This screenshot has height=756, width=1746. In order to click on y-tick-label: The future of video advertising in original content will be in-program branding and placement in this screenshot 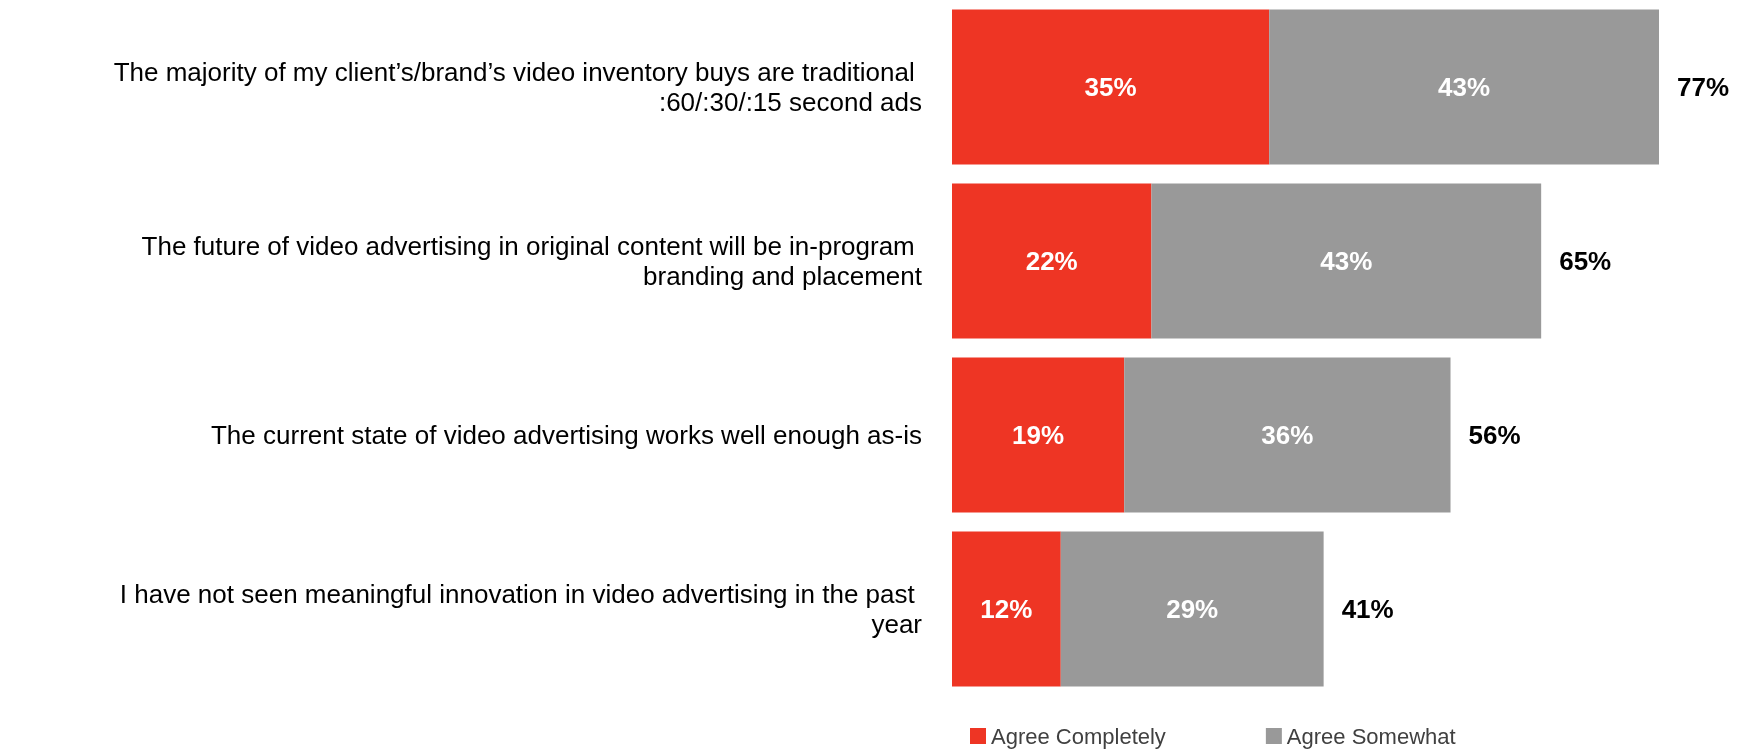, I will do `click(532, 261)`.